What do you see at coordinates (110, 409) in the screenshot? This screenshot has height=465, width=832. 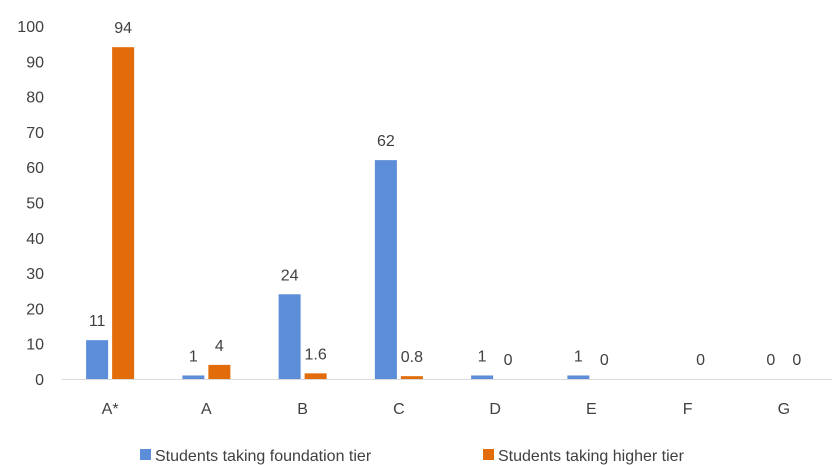 I see `x-category-label: A*` at bounding box center [110, 409].